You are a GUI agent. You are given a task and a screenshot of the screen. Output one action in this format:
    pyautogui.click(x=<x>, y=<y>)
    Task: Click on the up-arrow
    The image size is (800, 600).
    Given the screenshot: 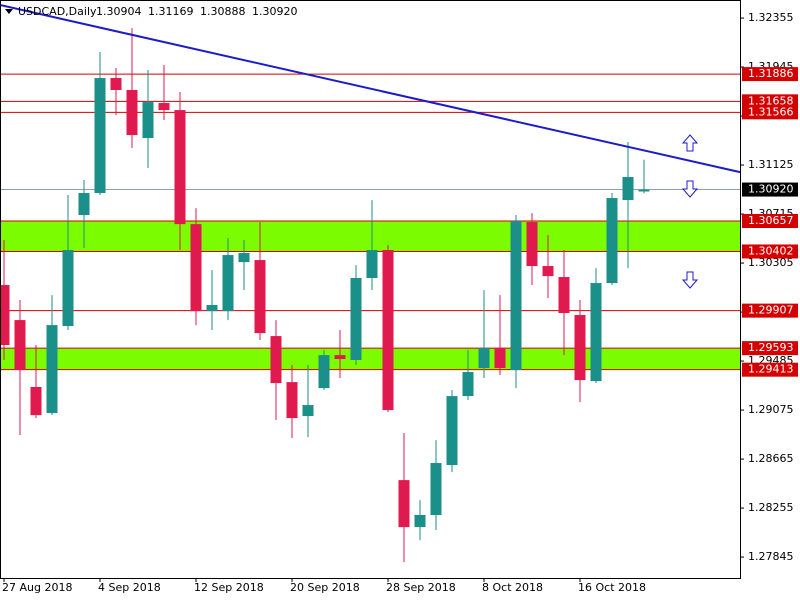 What is the action you would take?
    pyautogui.click(x=690, y=143)
    